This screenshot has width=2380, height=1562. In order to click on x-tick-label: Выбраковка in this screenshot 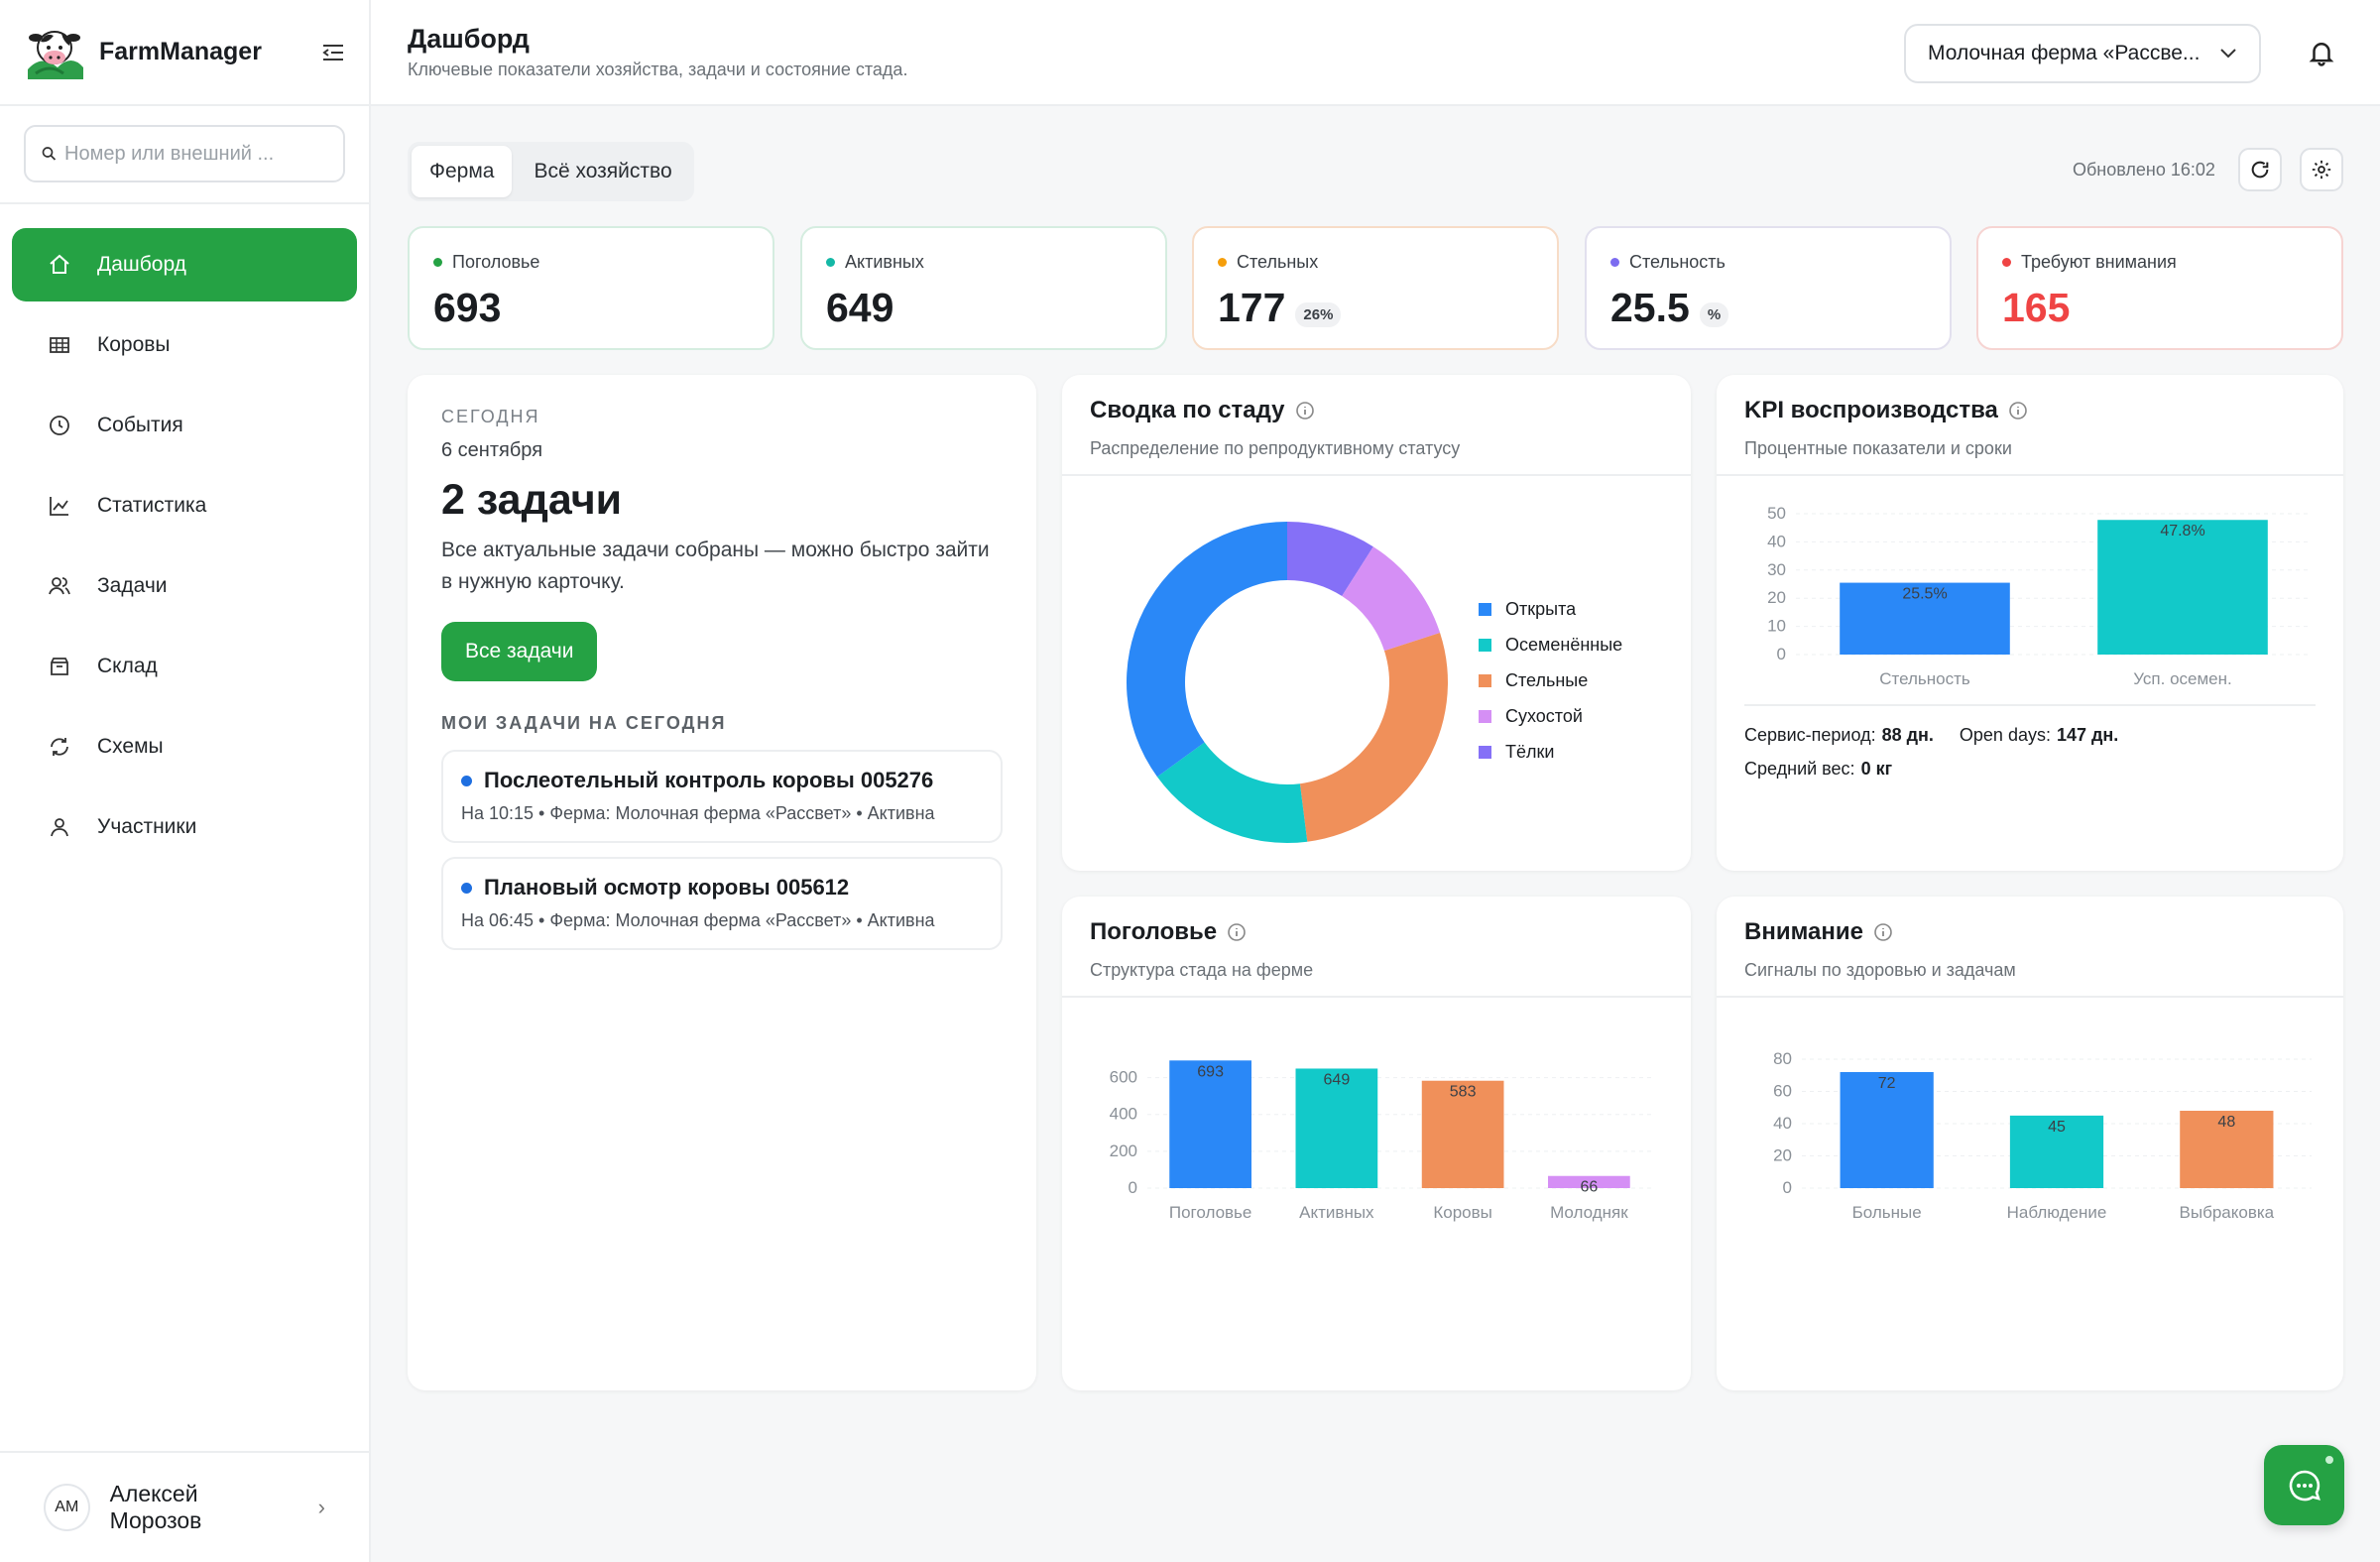, I will do `click(2227, 1212)`.